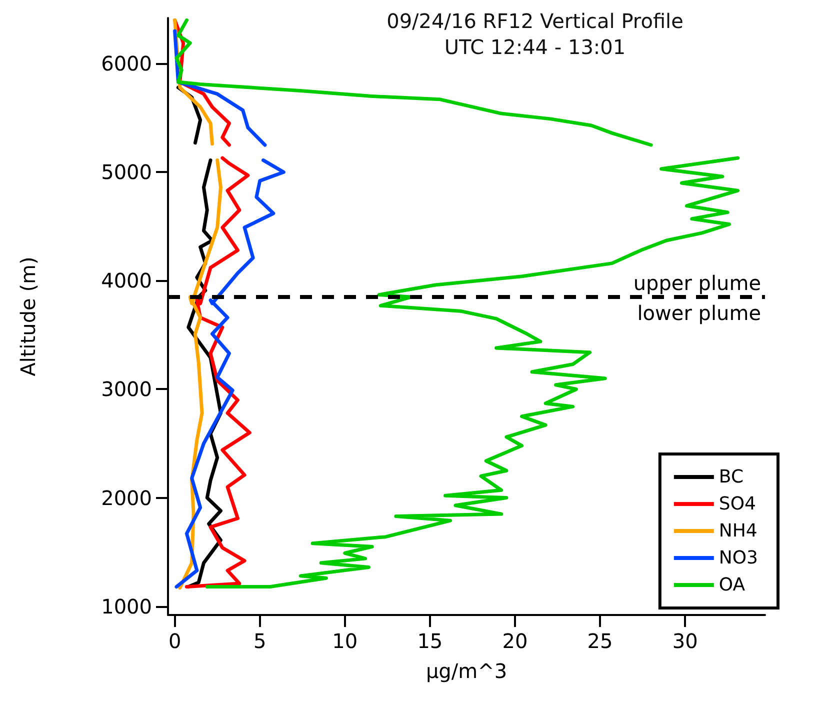 This screenshot has width=823, height=705. Describe the element at coordinates (126, 64) in the screenshot. I see `y-tick-label: 6000` at that location.